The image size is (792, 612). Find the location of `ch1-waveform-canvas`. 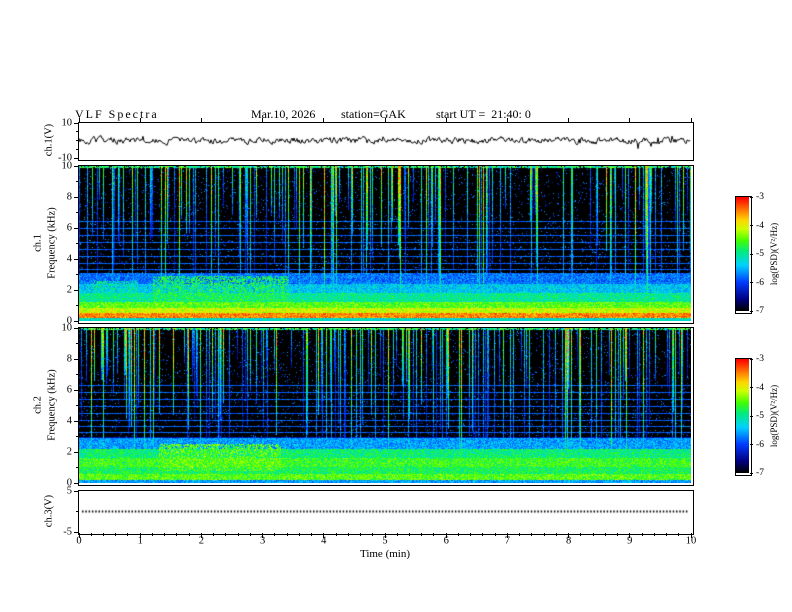

ch1-waveform-canvas is located at coordinates (385, 140).